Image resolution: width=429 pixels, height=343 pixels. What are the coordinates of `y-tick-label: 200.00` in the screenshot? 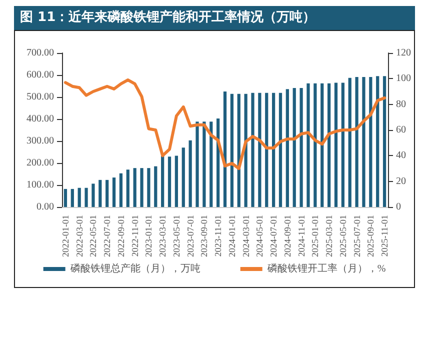 It's located at (40, 163).